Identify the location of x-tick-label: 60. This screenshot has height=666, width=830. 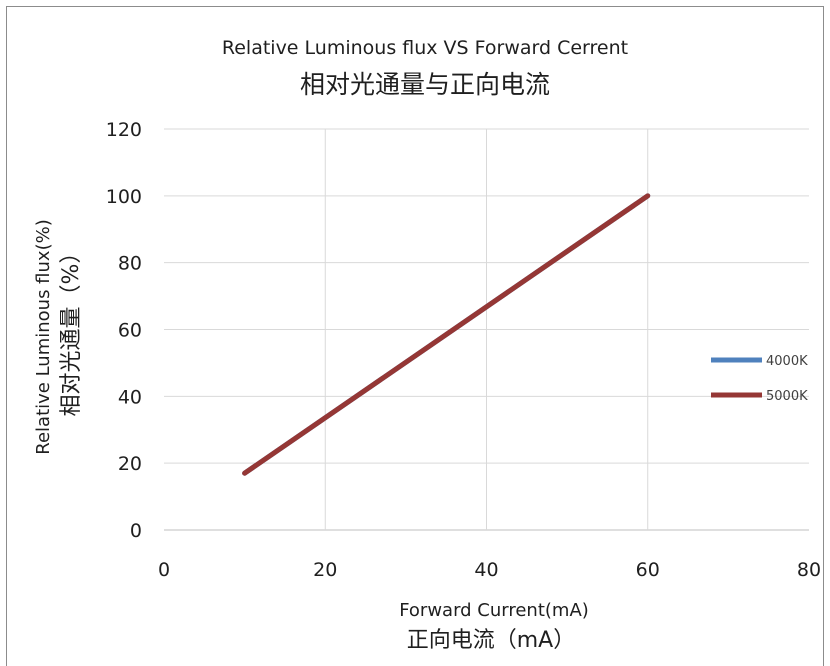
(648, 570).